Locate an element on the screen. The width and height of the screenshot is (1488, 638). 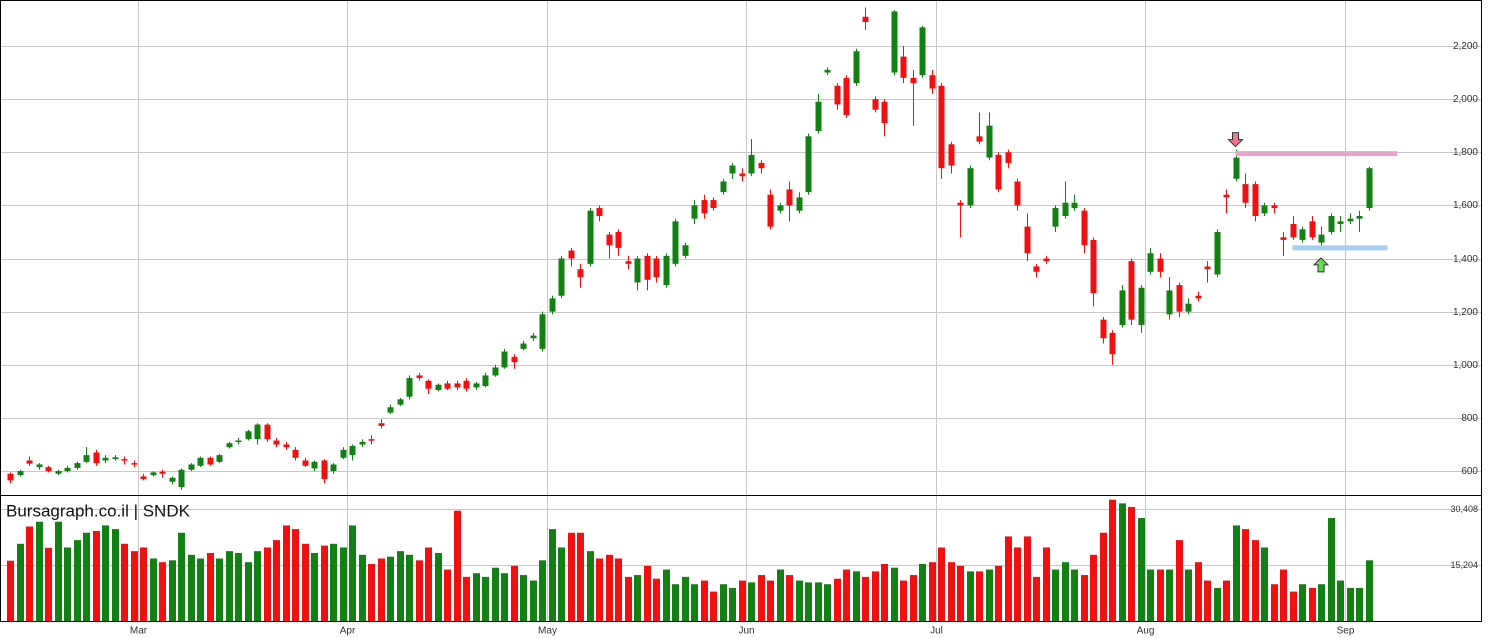
x-tick-label: Jul is located at coordinates (936, 631).